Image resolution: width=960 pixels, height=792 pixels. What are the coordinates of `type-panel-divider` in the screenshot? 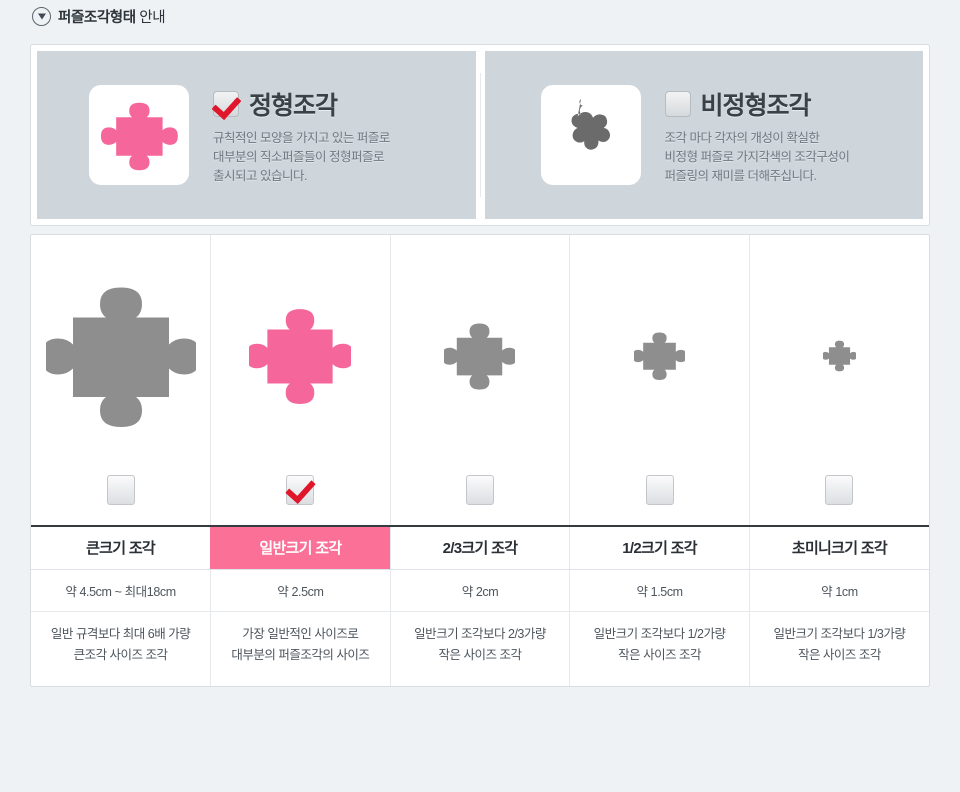 It's located at (480, 135).